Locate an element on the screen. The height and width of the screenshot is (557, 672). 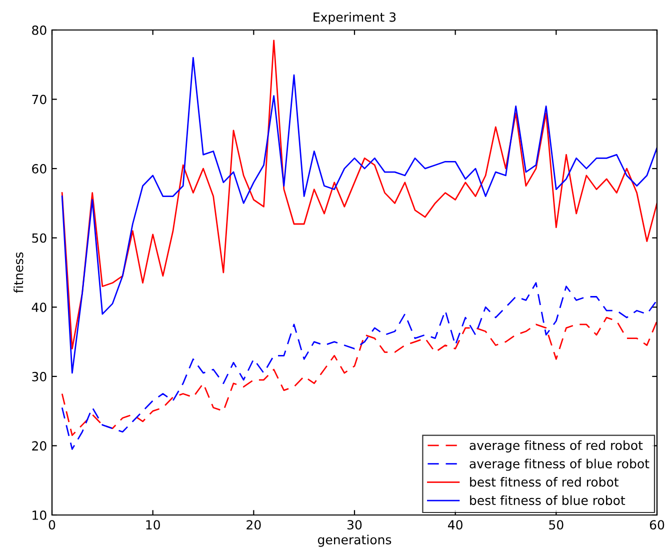
y-tick-label: 70 is located at coordinates (39, 99).